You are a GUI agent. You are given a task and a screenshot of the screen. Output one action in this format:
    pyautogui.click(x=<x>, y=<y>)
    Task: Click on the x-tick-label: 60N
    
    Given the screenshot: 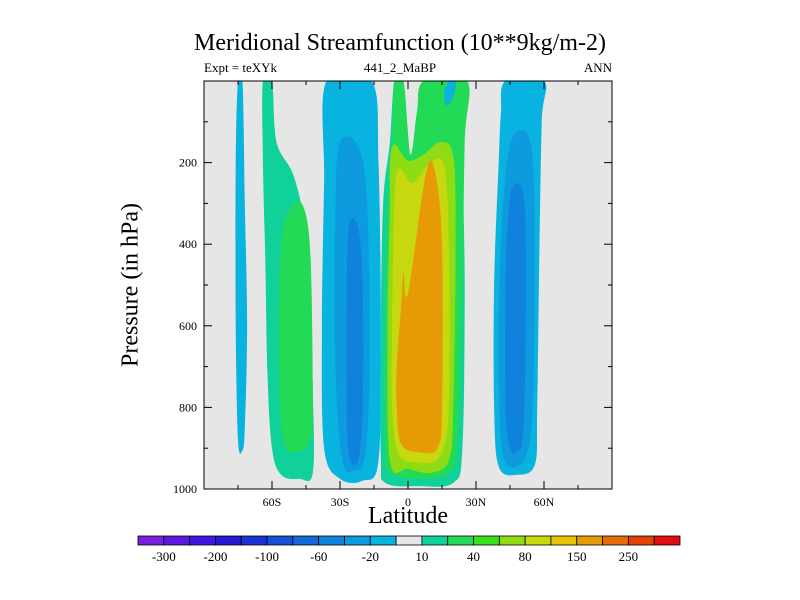 What is the action you would take?
    pyautogui.click(x=544, y=502)
    